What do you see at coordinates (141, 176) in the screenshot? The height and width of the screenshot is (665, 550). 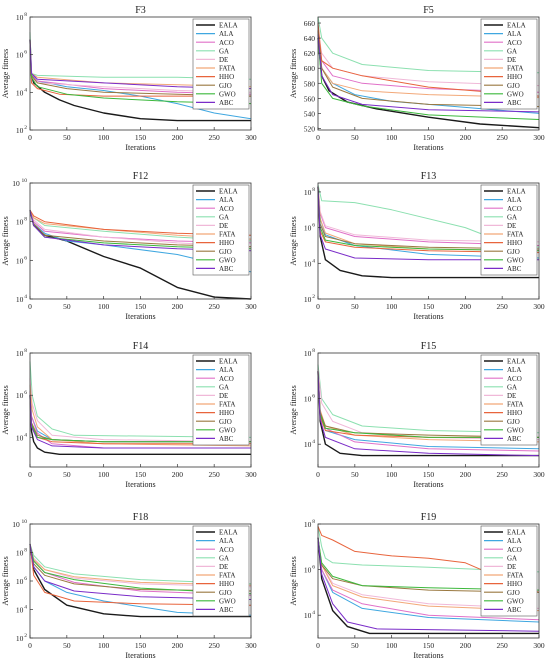 I see `chart-title: F12` at bounding box center [141, 176].